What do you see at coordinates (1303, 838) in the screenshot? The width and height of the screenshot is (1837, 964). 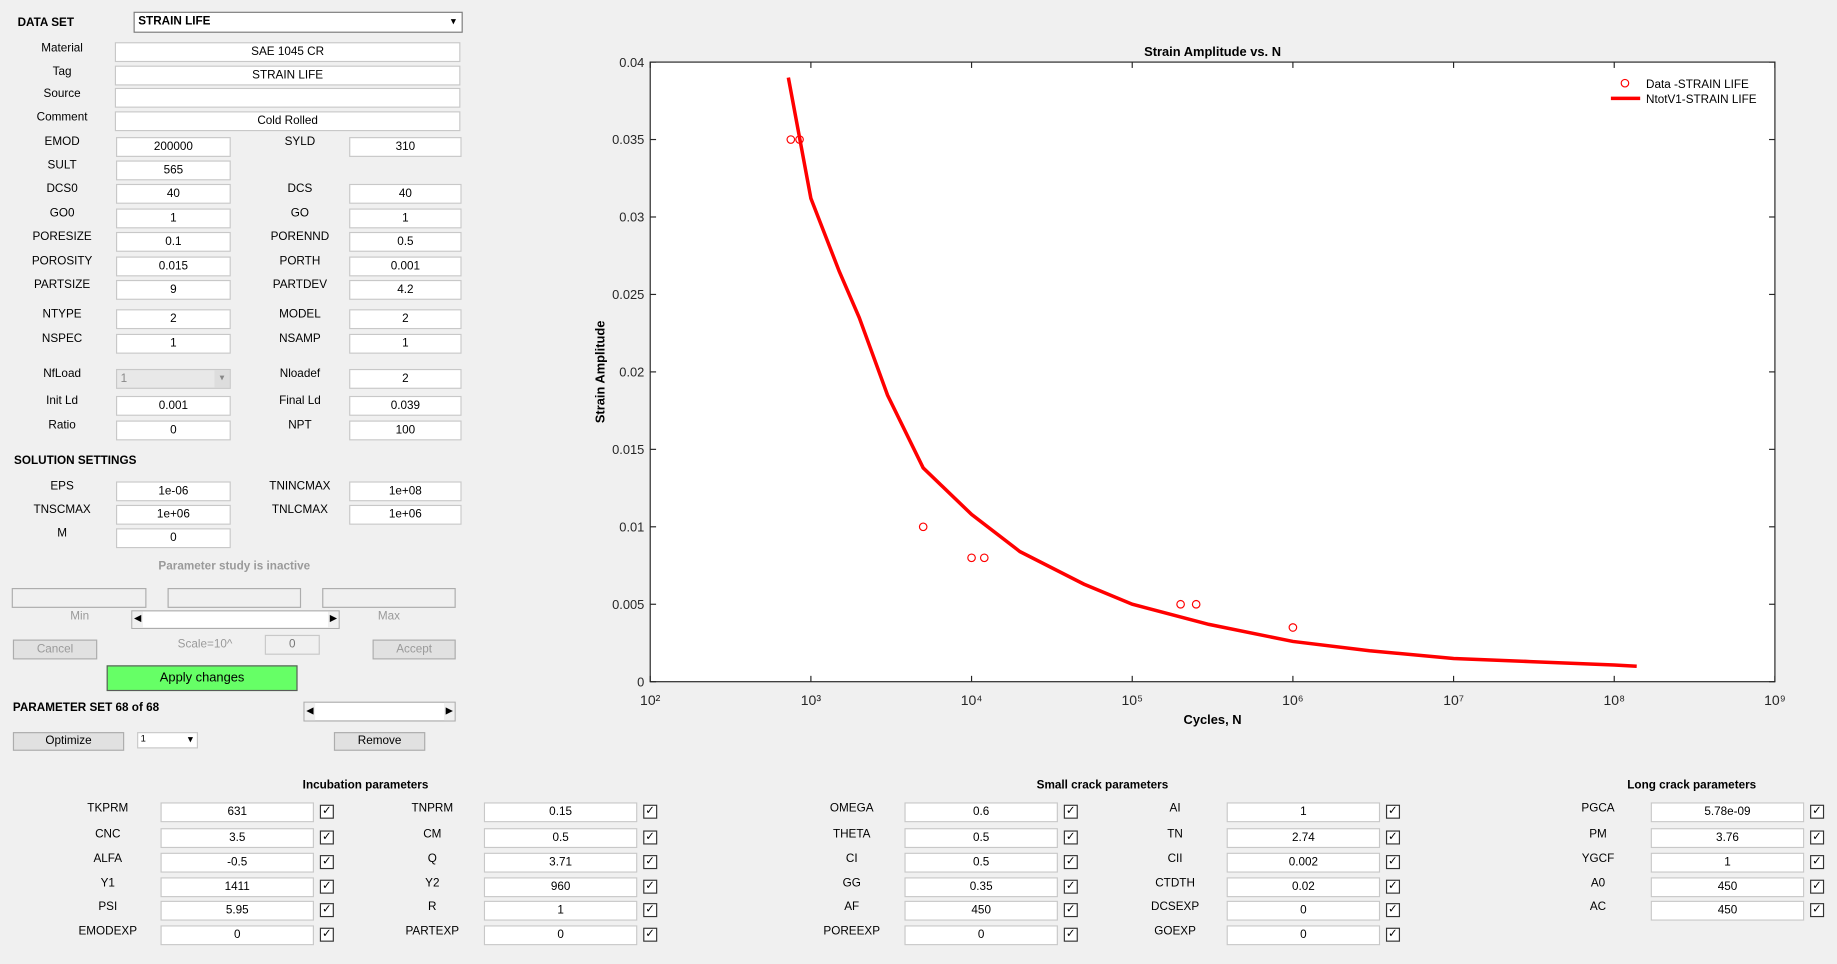 I see `text-input: 2.74` at bounding box center [1303, 838].